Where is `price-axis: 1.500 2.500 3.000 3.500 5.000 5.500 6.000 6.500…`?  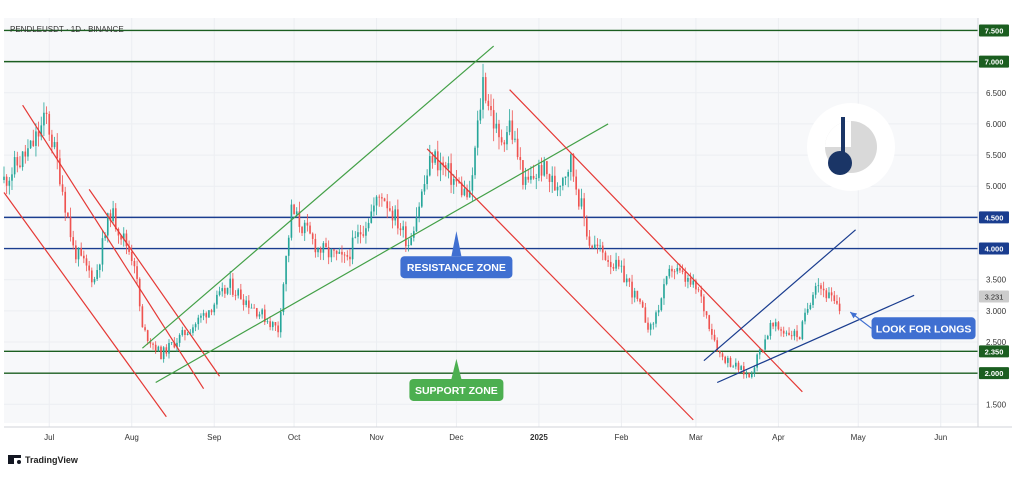
price-axis: 1.500 2.500 3.000 3.500 5.000 5.500 6.000 6.500… is located at coordinates (994, 216).